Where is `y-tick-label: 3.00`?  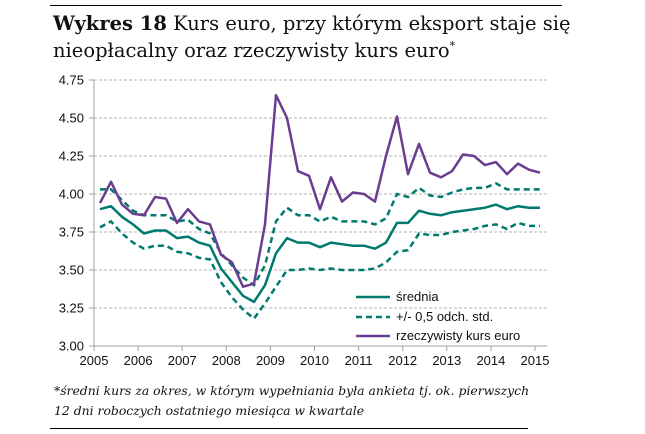 y-tick-label: 3.00 is located at coordinates (71, 346).